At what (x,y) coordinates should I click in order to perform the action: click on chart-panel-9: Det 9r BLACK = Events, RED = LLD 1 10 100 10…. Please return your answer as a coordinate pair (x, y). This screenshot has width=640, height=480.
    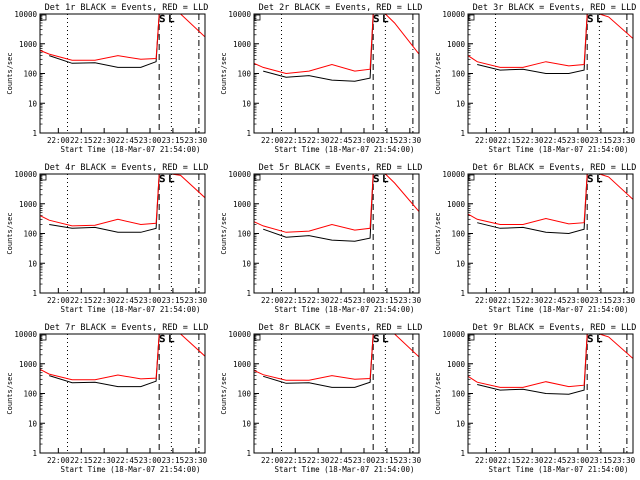
    Looking at the image, I should click on (535, 398).